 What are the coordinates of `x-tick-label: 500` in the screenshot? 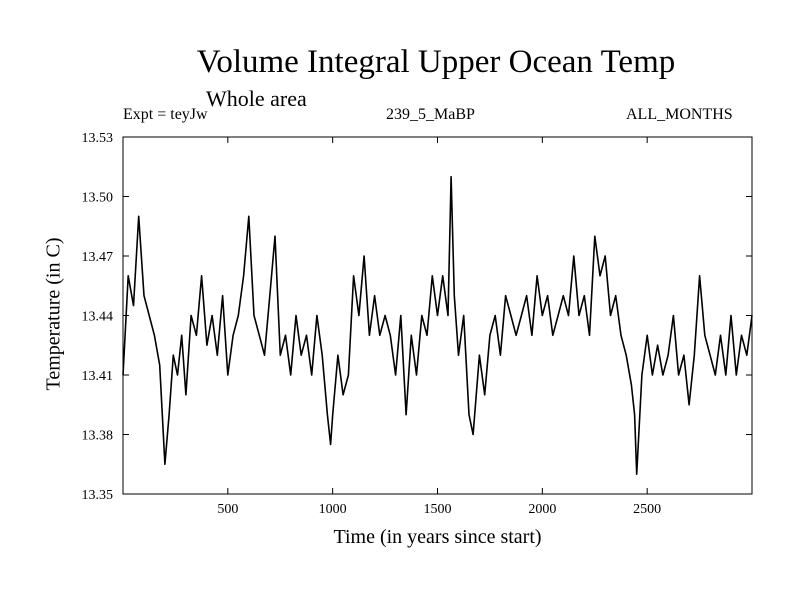 It's located at (227, 509).